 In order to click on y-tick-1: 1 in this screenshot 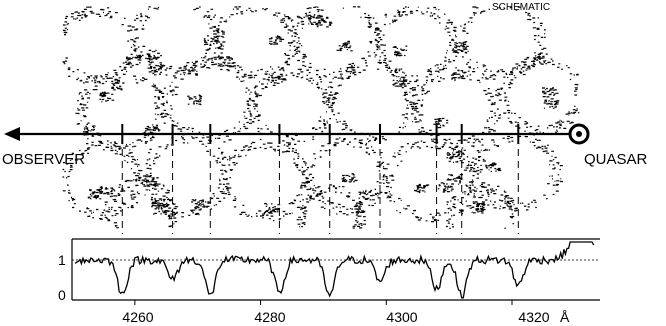, I will do `click(62, 260)`.